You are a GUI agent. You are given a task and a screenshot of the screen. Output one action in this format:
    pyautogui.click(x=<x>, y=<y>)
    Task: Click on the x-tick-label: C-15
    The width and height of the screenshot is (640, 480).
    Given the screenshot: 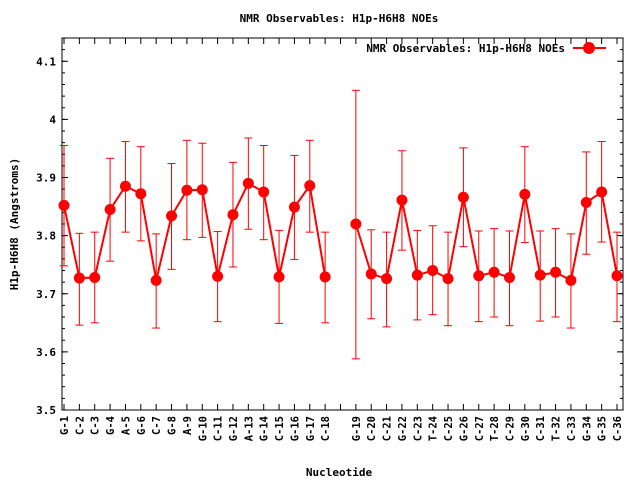 What is the action you would take?
    pyautogui.click(x=280, y=428)
    